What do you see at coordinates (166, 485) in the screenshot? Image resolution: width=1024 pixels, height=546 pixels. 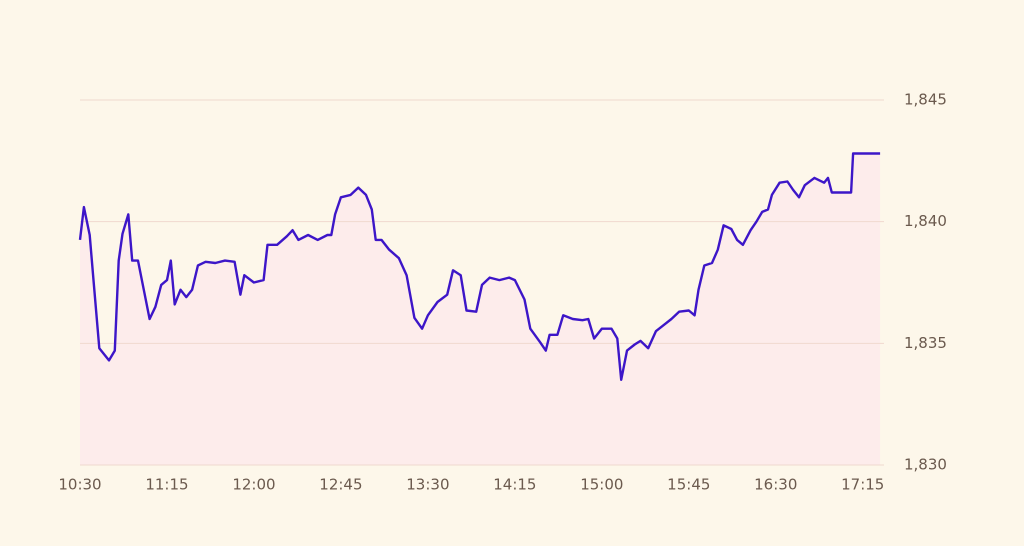 I see `x-tick-label: 11:15` at bounding box center [166, 485].